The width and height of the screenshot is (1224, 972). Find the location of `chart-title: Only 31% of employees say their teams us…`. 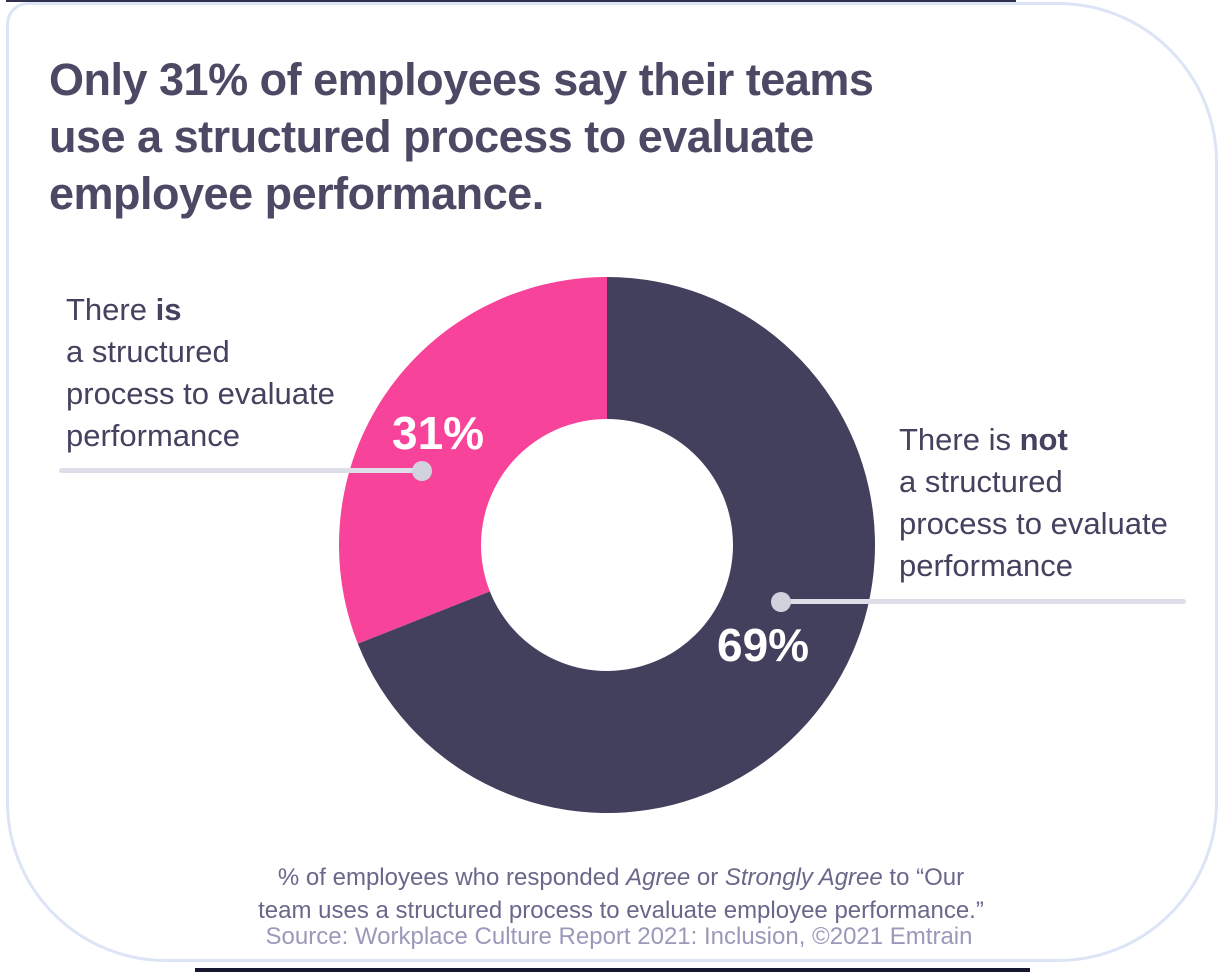

chart-title: Only 31% of employees say their teams us… is located at coordinates (461, 136).